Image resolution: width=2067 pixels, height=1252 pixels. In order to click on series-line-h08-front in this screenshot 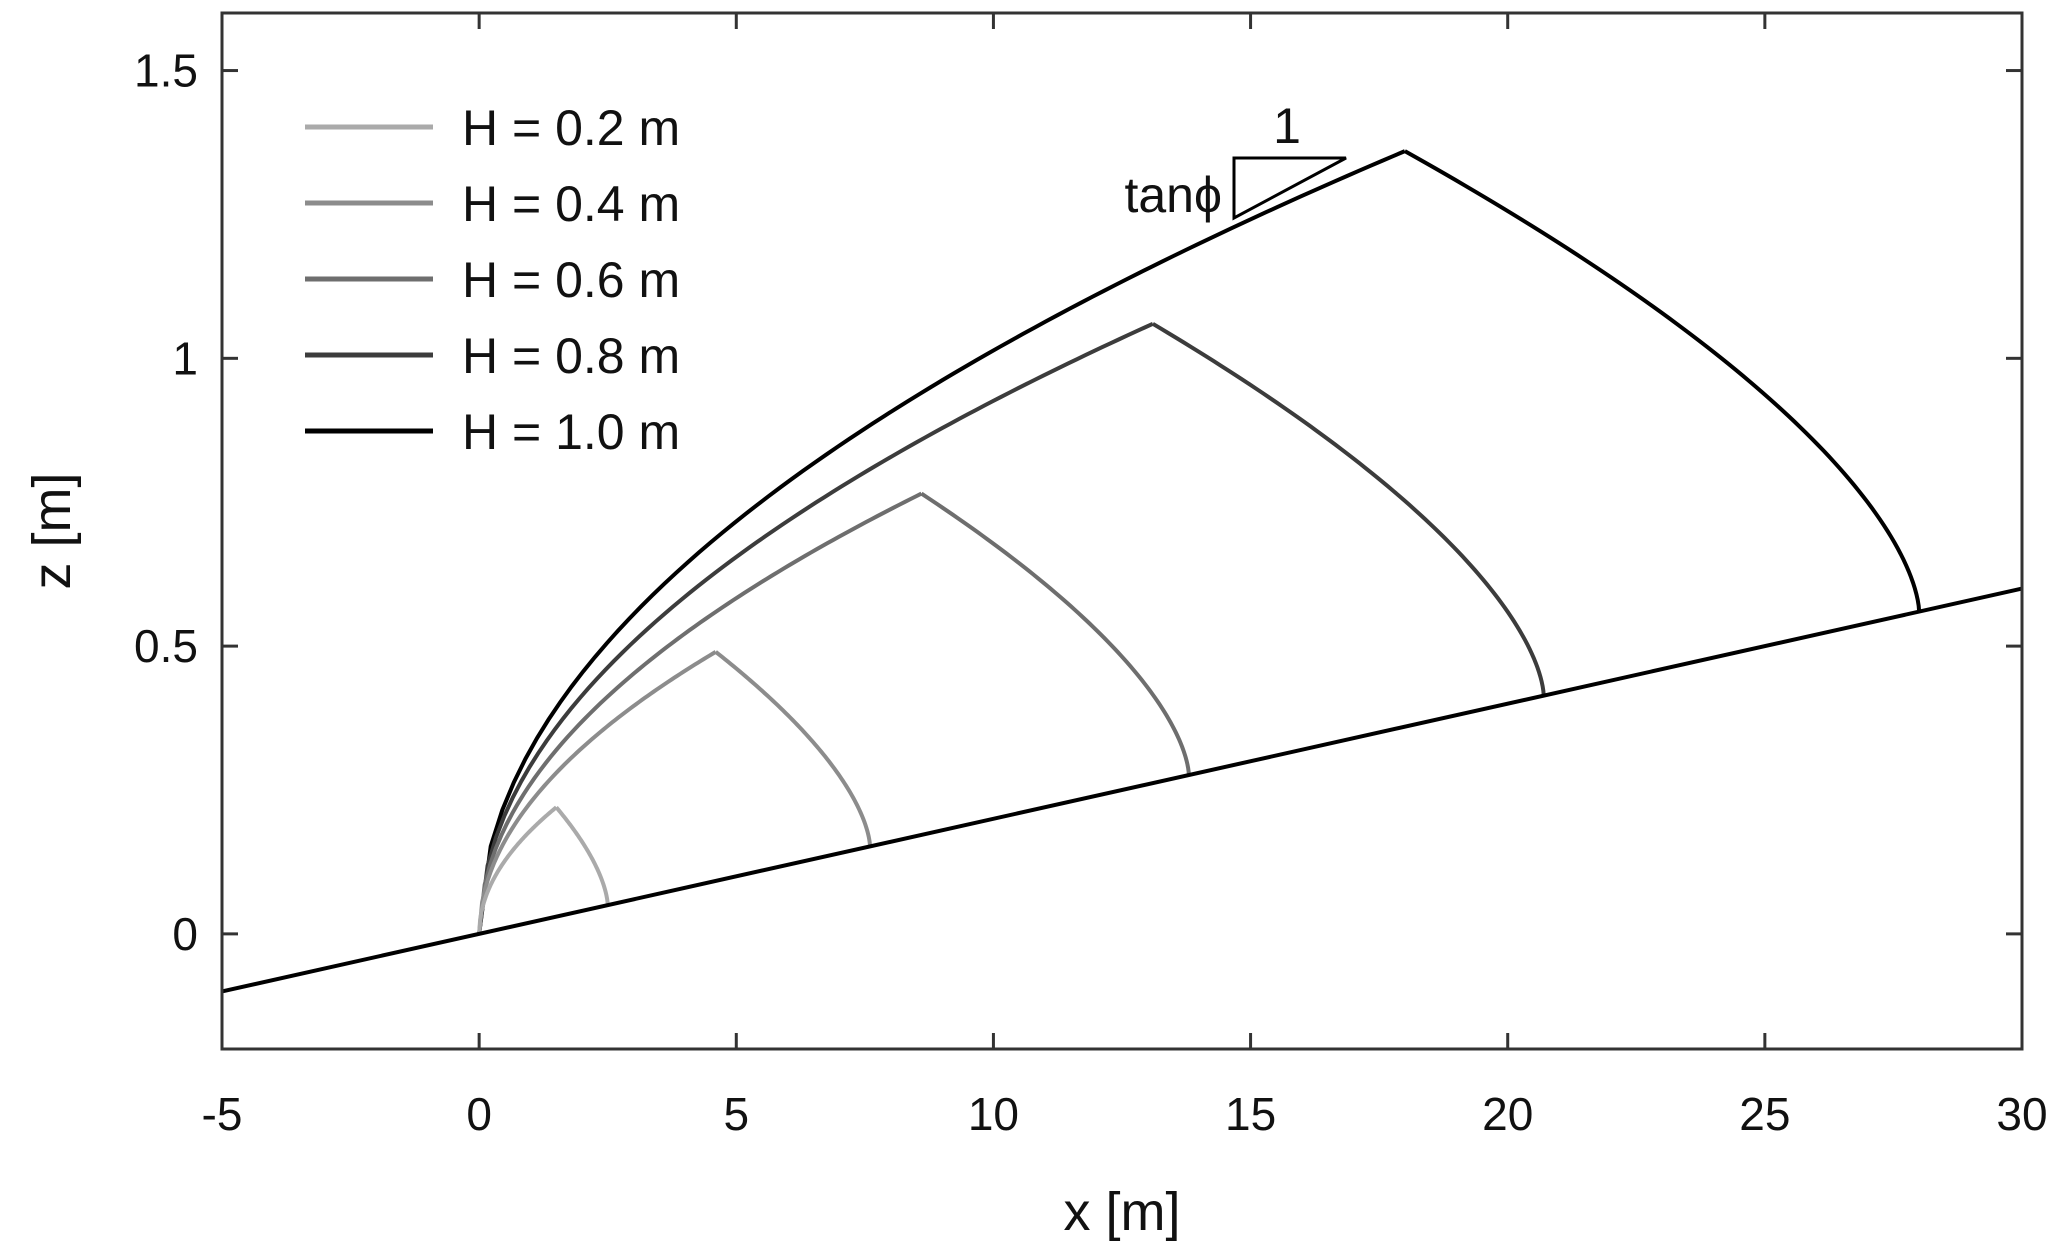, I will do `click(1348, 509)`.